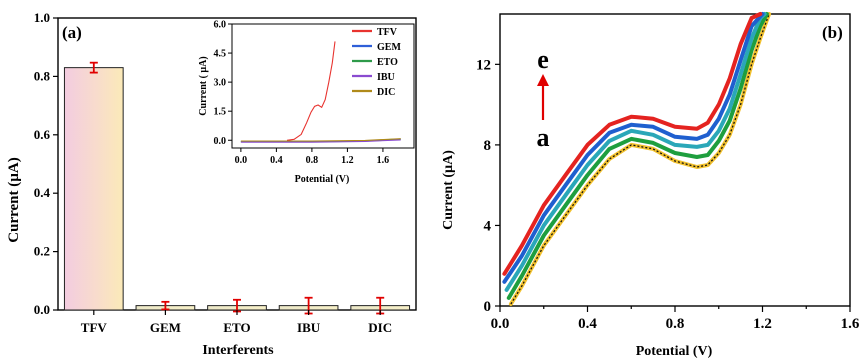  What do you see at coordinates (312, 160) in the screenshot?
I see `inset-x-tick-label: 0.8` at bounding box center [312, 160].